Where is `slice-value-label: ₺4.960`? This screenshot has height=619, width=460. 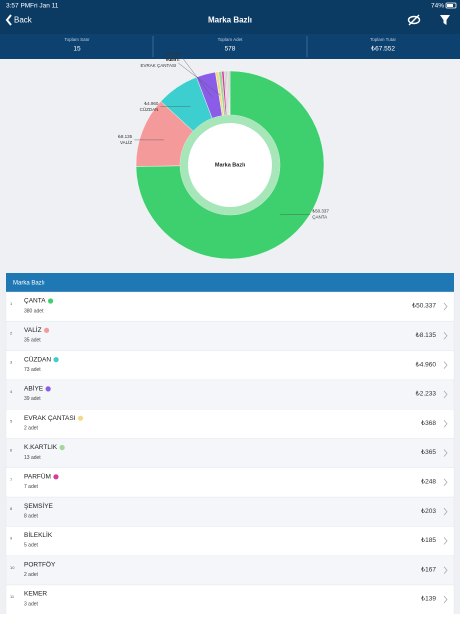 slice-value-label: ₺4.960 is located at coordinates (151, 103).